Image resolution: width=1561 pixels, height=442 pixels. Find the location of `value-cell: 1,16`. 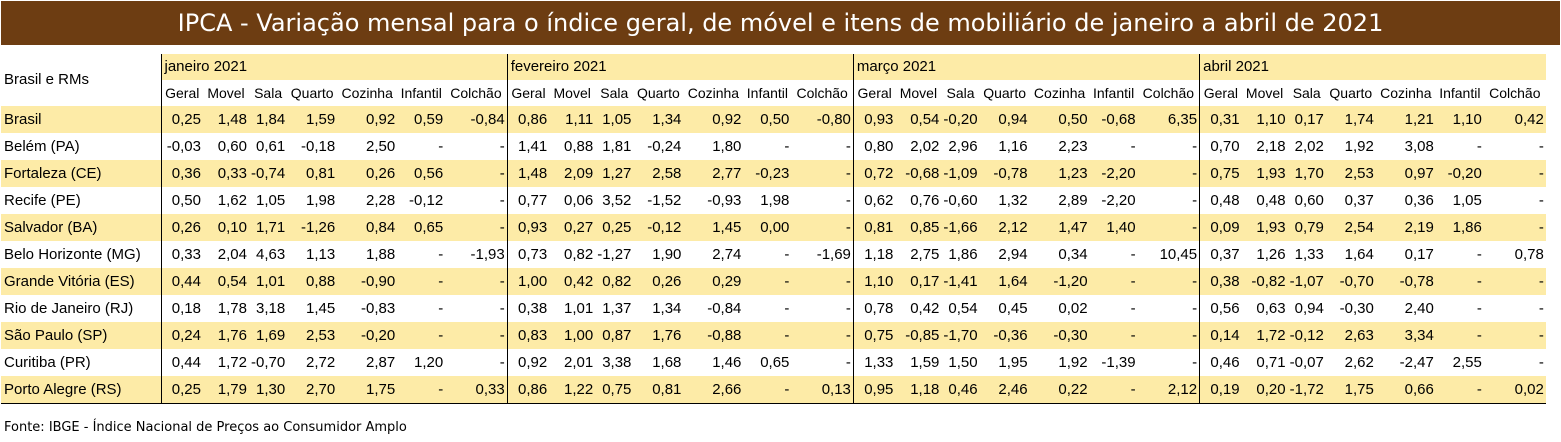

value-cell: 1,16 is located at coordinates (1013, 146).